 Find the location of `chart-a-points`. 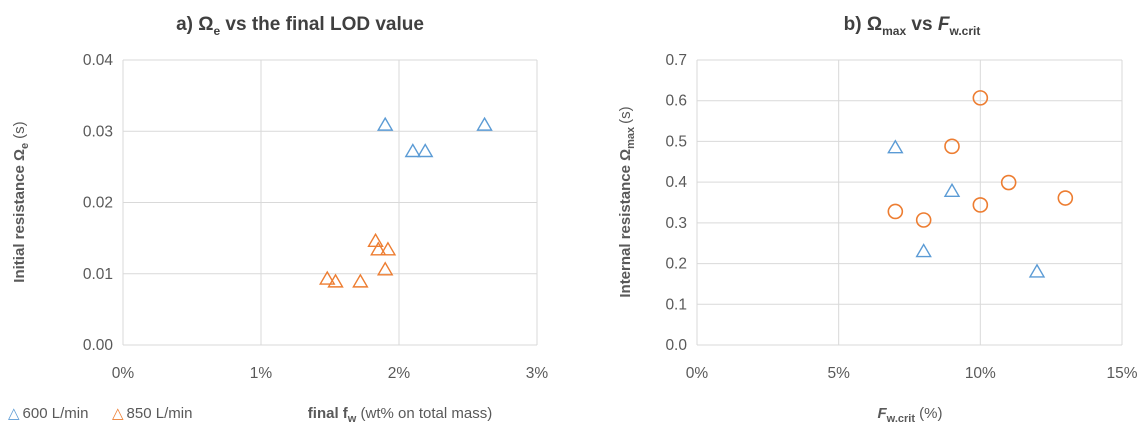

chart-a-points is located at coordinates (406, 202).